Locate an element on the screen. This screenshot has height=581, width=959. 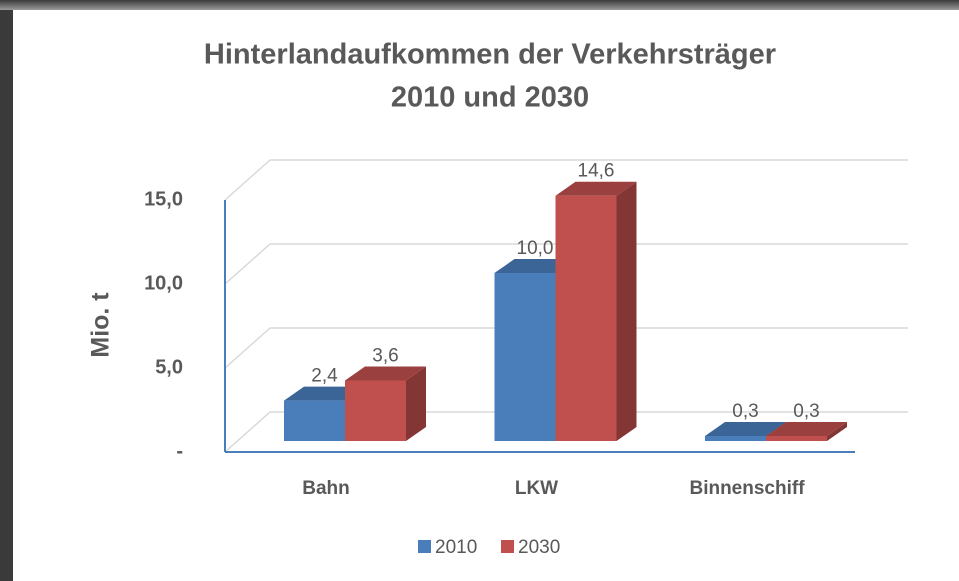
x-tick-label: Bahn is located at coordinates (326, 488).